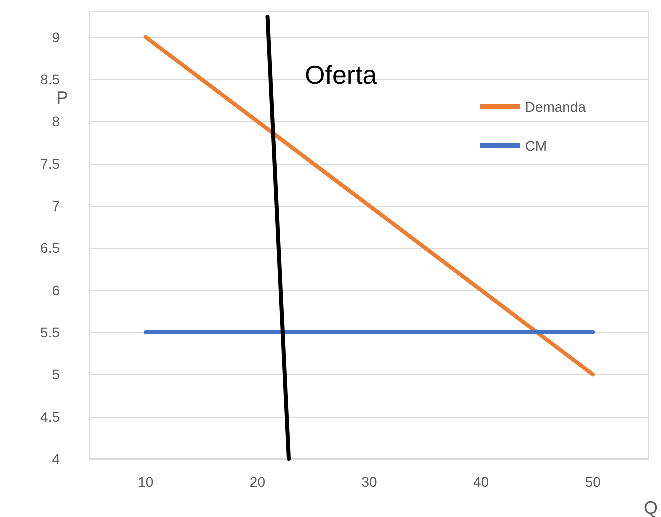 The width and height of the screenshot is (661, 517). What do you see at coordinates (50, 79) in the screenshot?
I see `y-tick-label: 8.5` at bounding box center [50, 79].